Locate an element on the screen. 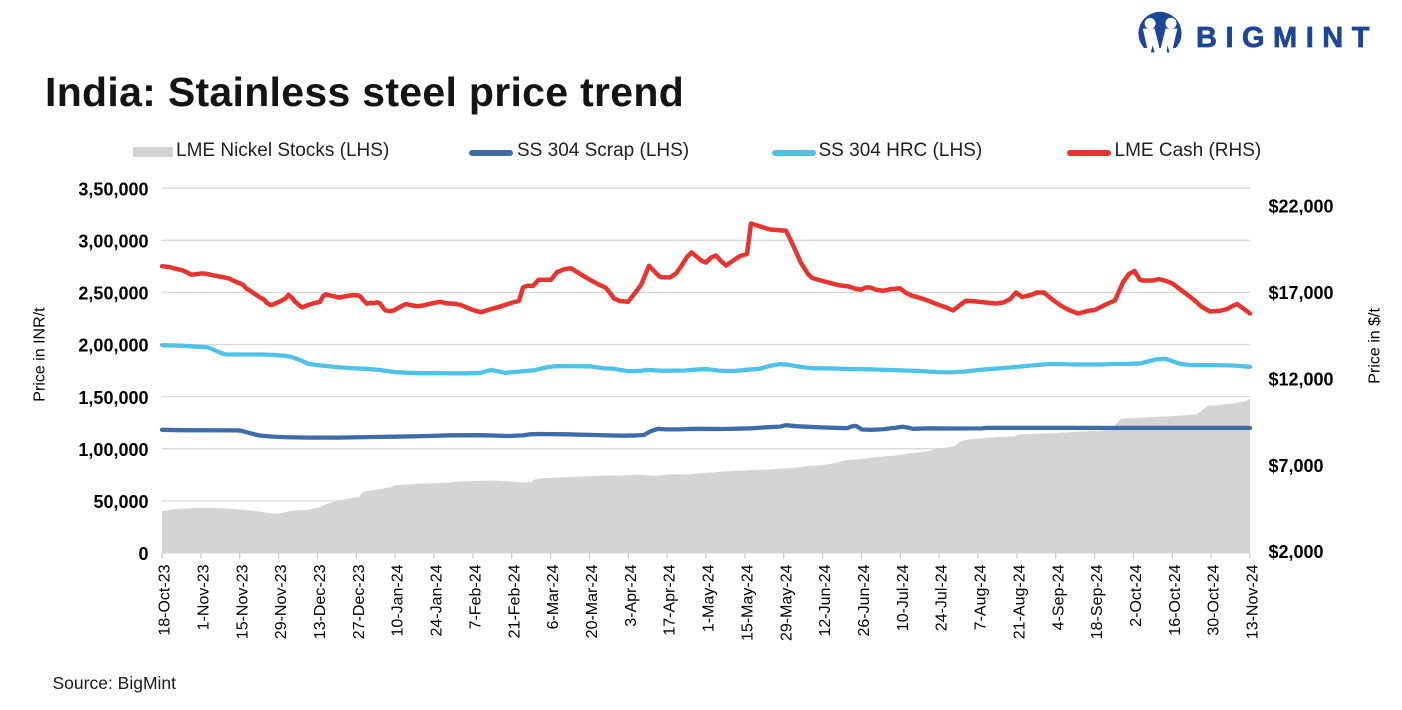 This screenshot has height=710, width=1402. svg-text: 29-Nov-23 is located at coordinates (281, 601).